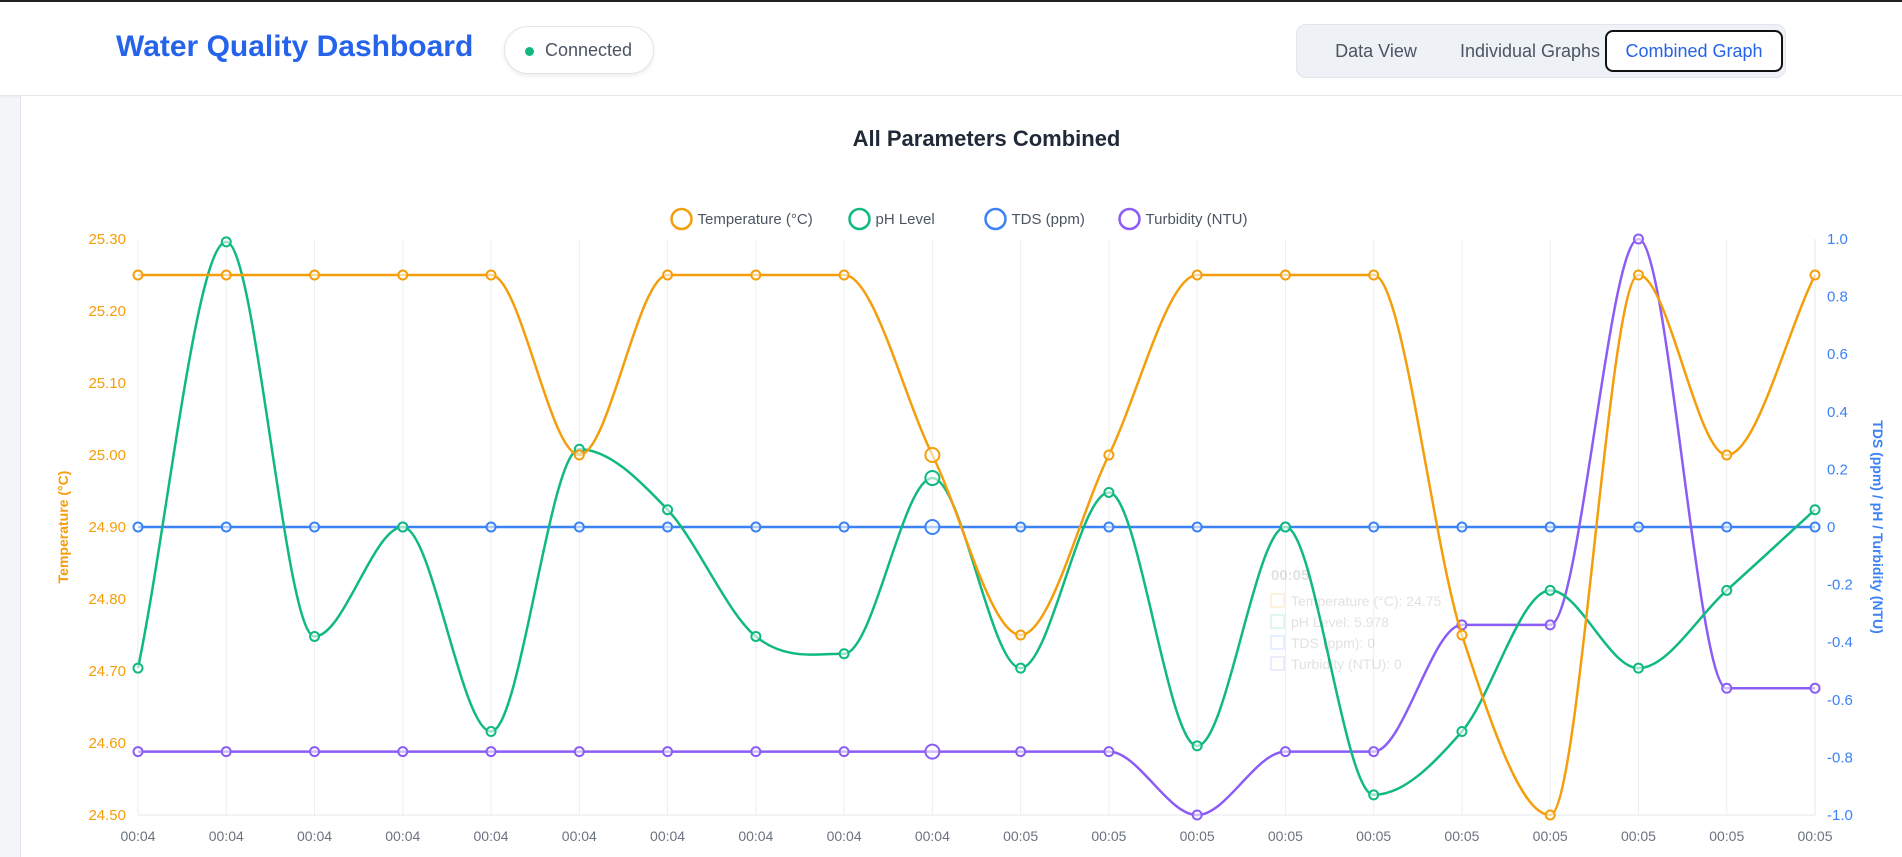  I want to click on y-left-tick-label: 25.20, so click(107, 311).